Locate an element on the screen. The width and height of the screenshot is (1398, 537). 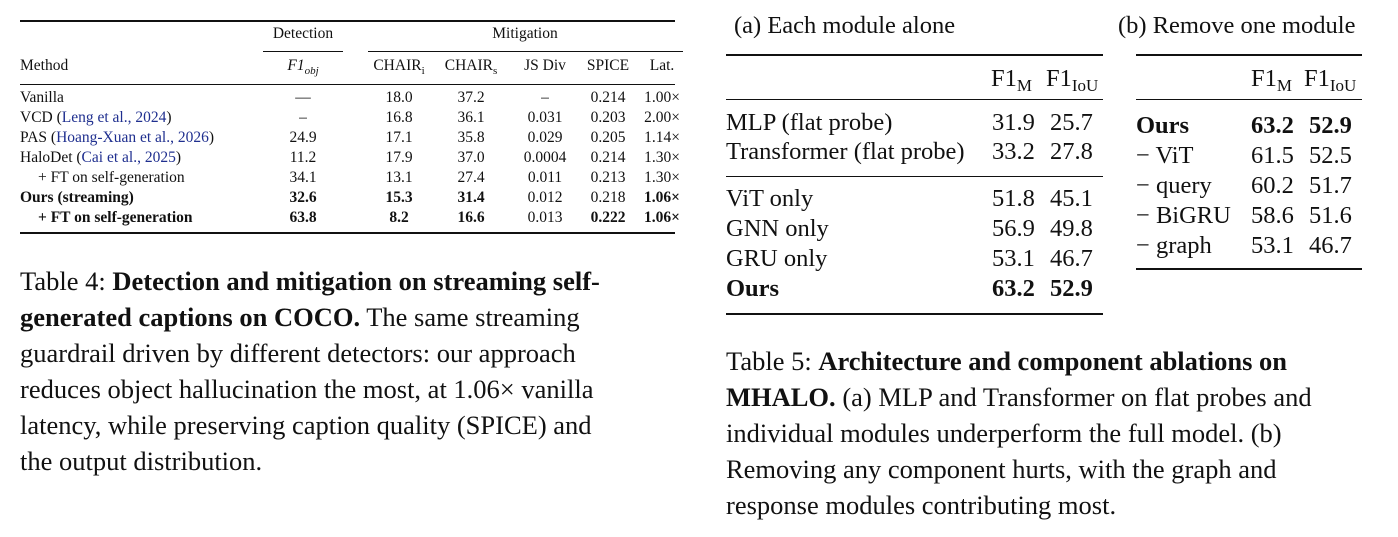
detection-cmidrule is located at coordinates (303, 51).